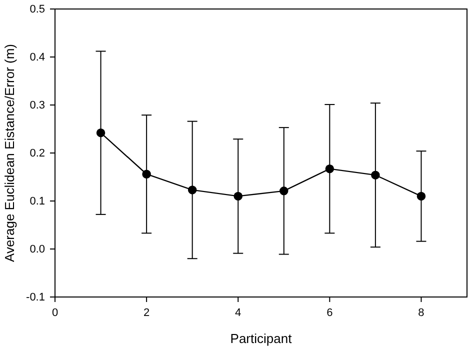  I want to click on x-tick-label: 0, so click(55, 312).